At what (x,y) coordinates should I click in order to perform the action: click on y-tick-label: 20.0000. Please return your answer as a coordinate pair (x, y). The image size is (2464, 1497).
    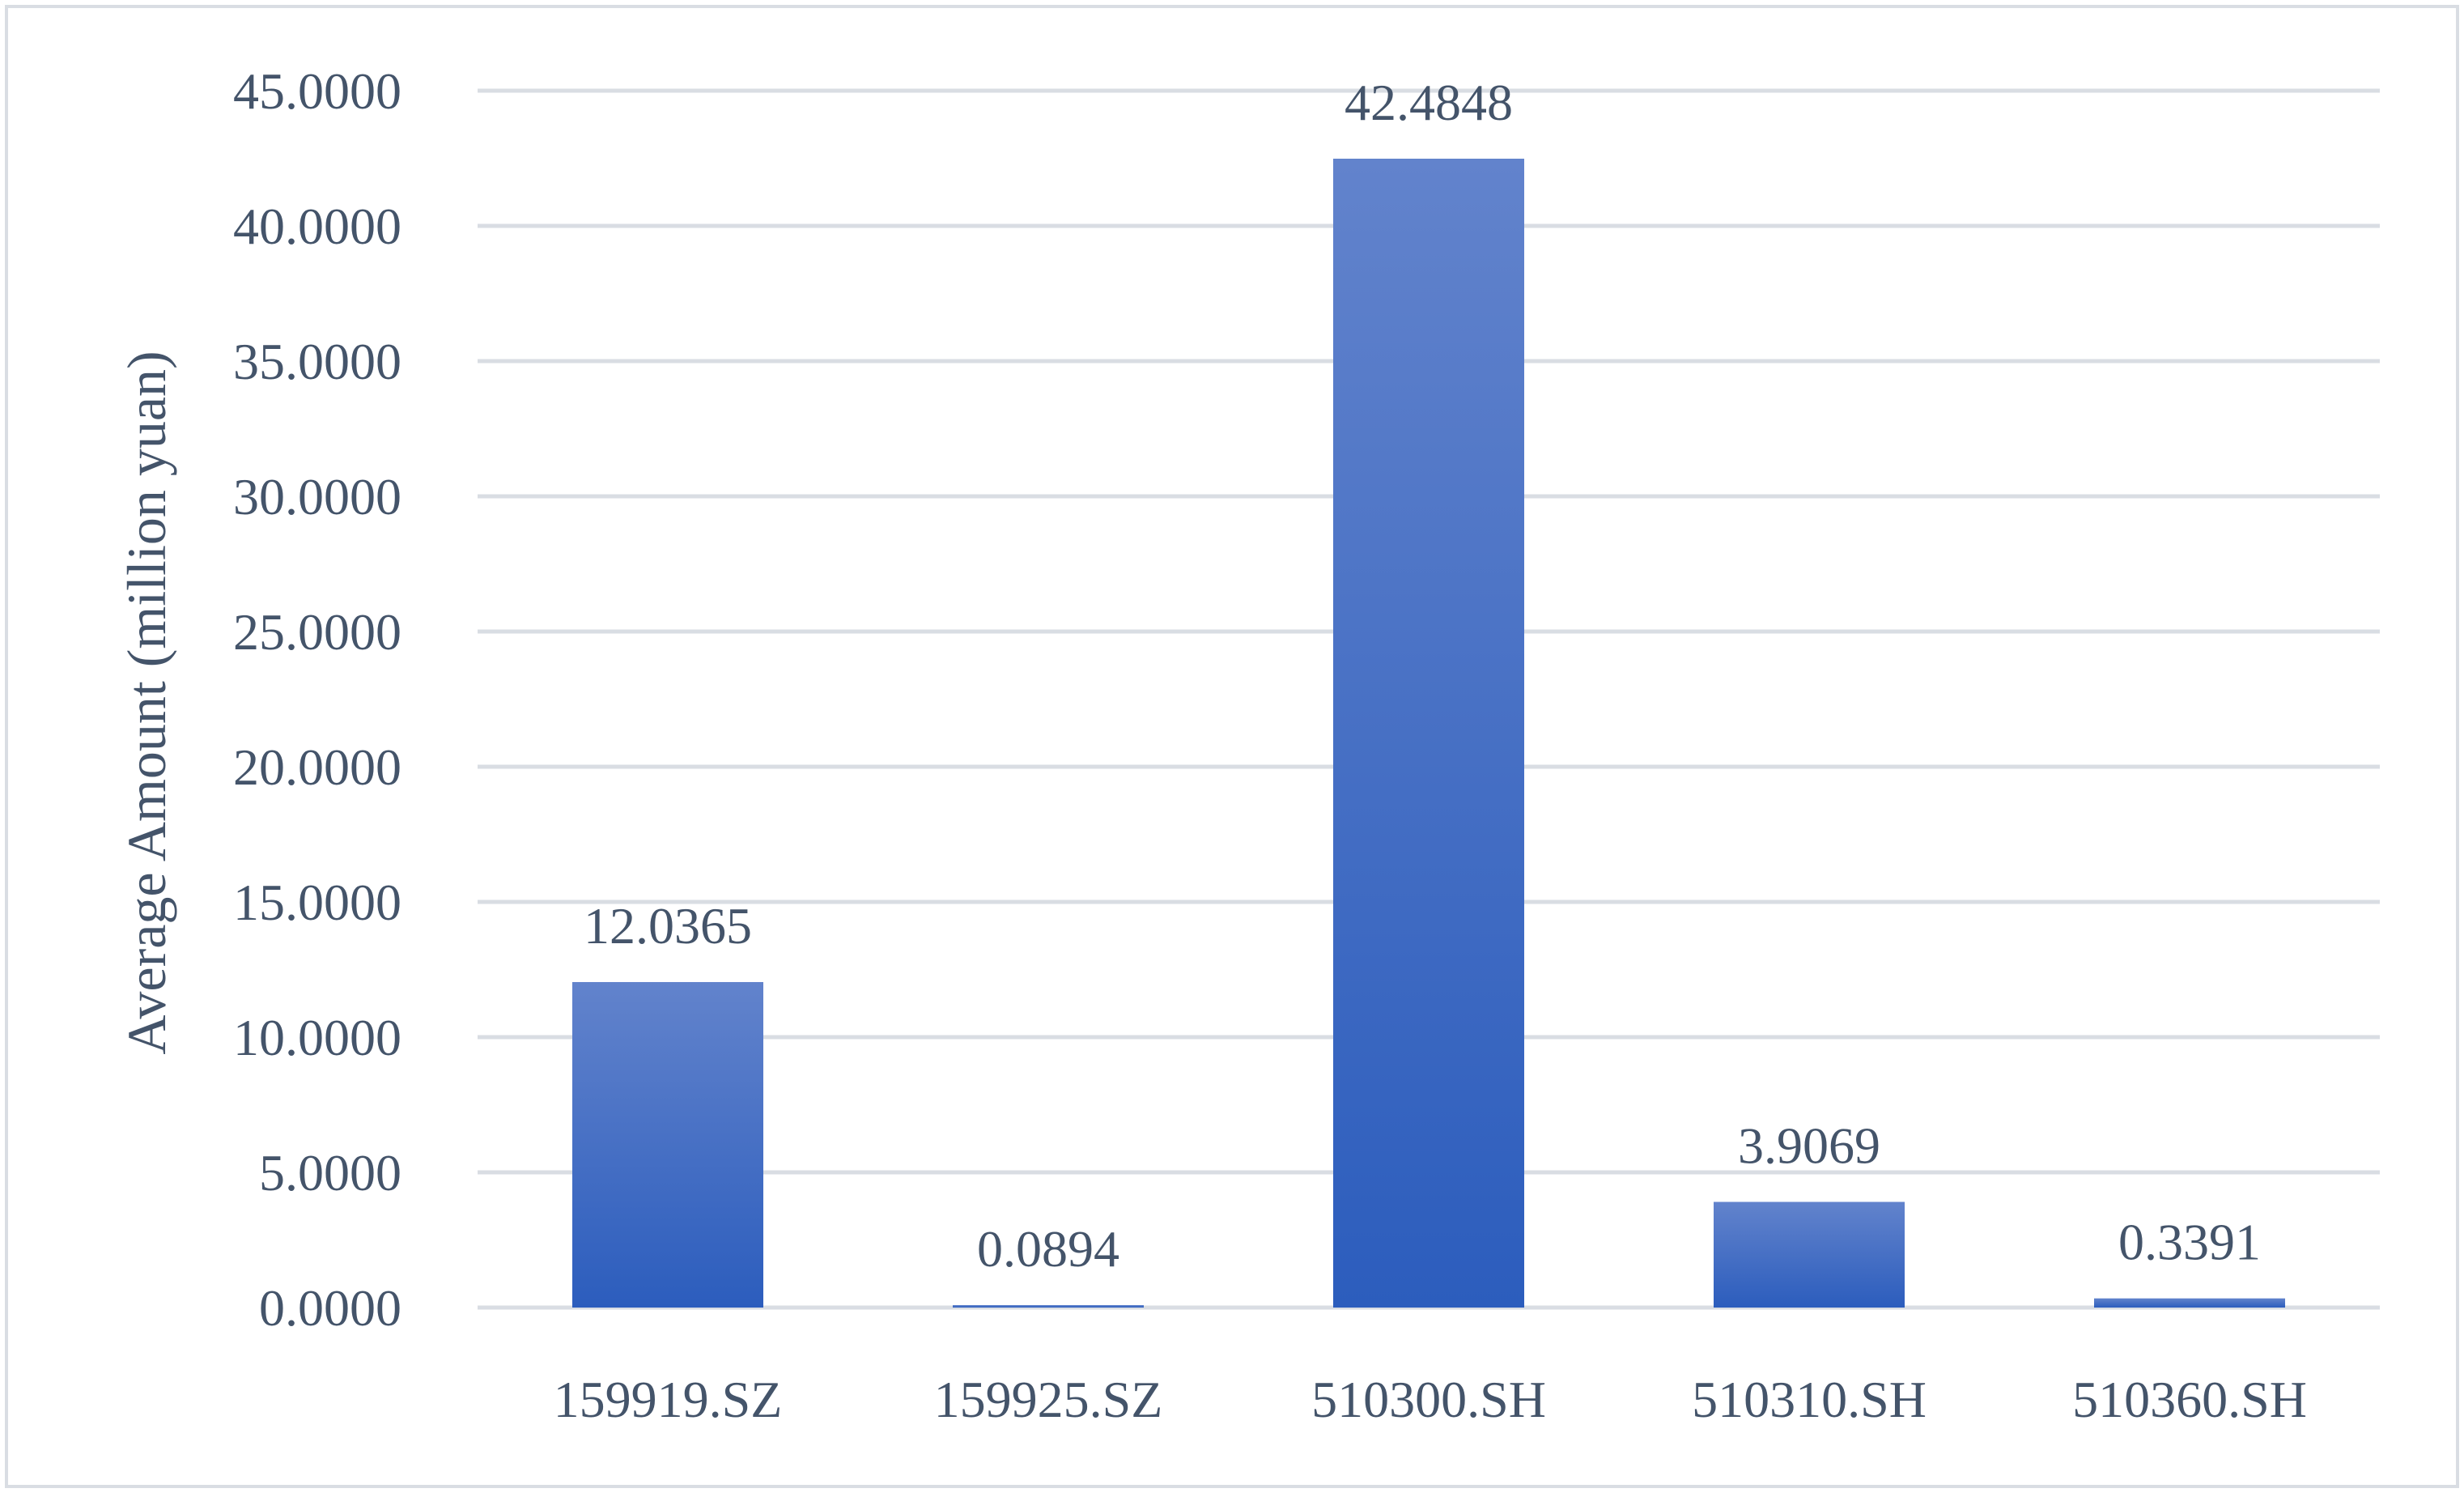
    Looking at the image, I should click on (317, 767).